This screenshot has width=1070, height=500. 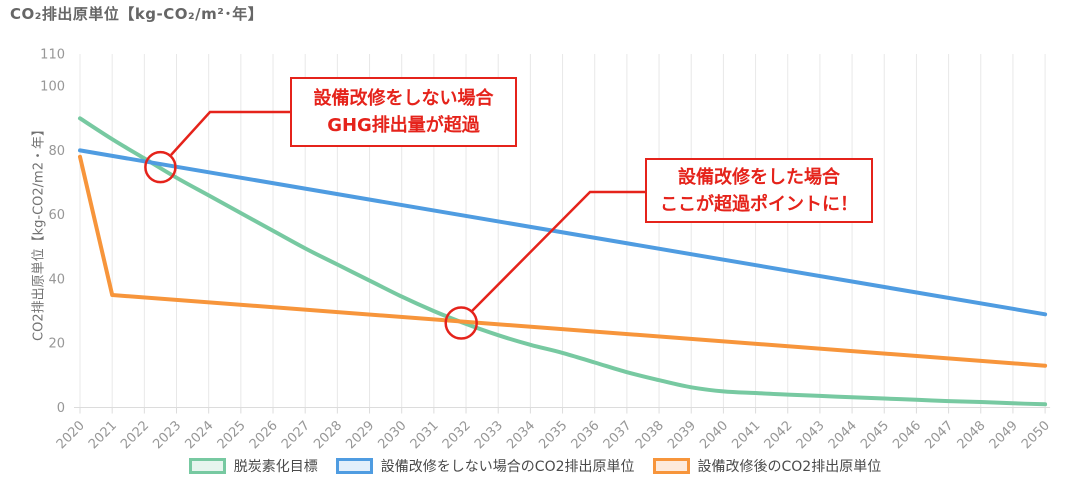 What do you see at coordinates (671, 466) in the screenshot?
I see `legend-swatch-after_renovation` at bounding box center [671, 466].